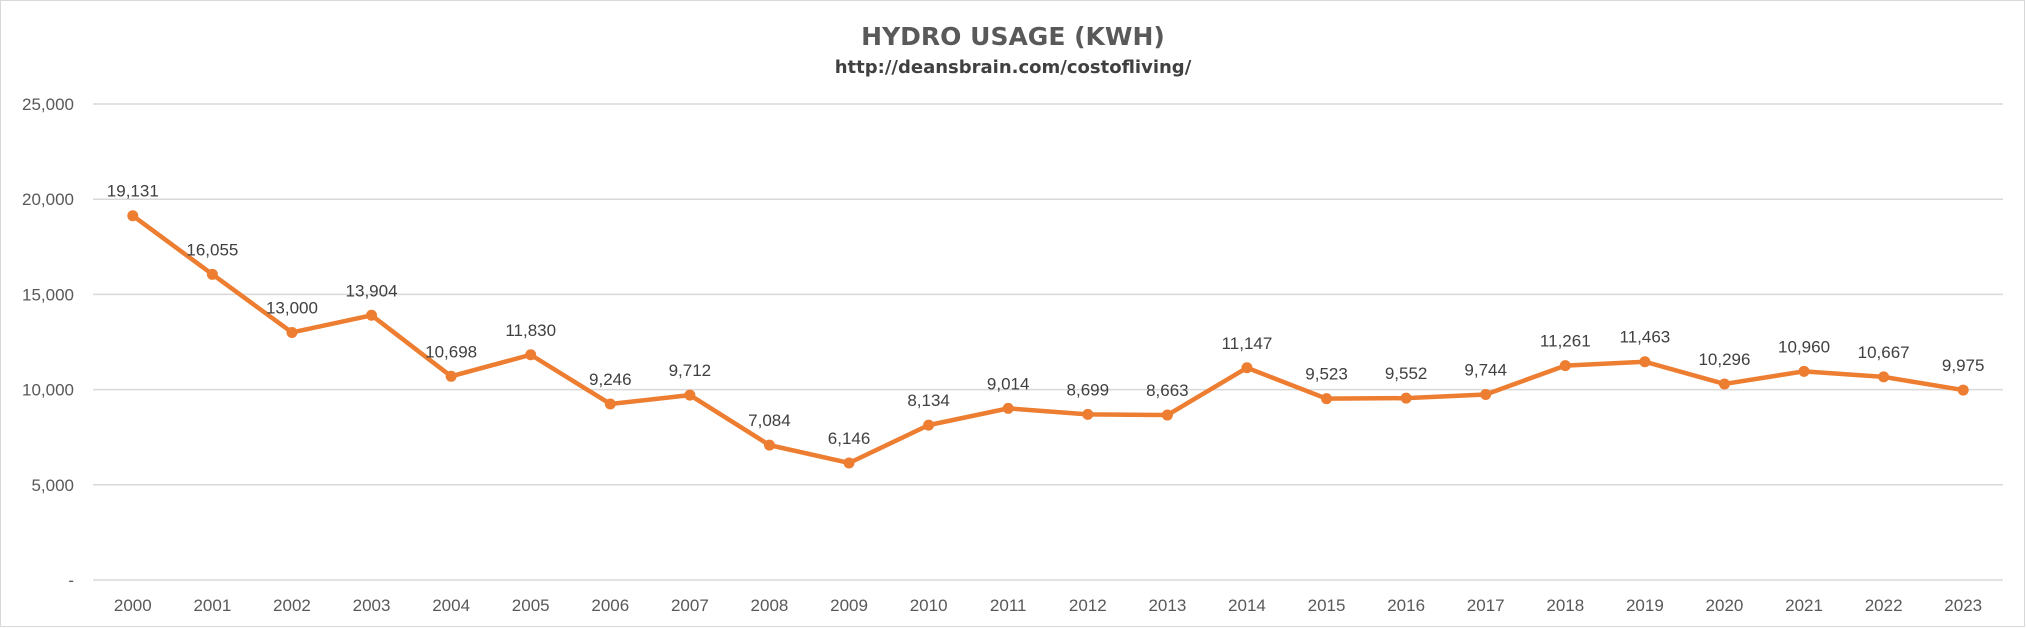 The height and width of the screenshot is (629, 2027). What do you see at coordinates (48, 104) in the screenshot?
I see `y-tick-label: 25,000` at bounding box center [48, 104].